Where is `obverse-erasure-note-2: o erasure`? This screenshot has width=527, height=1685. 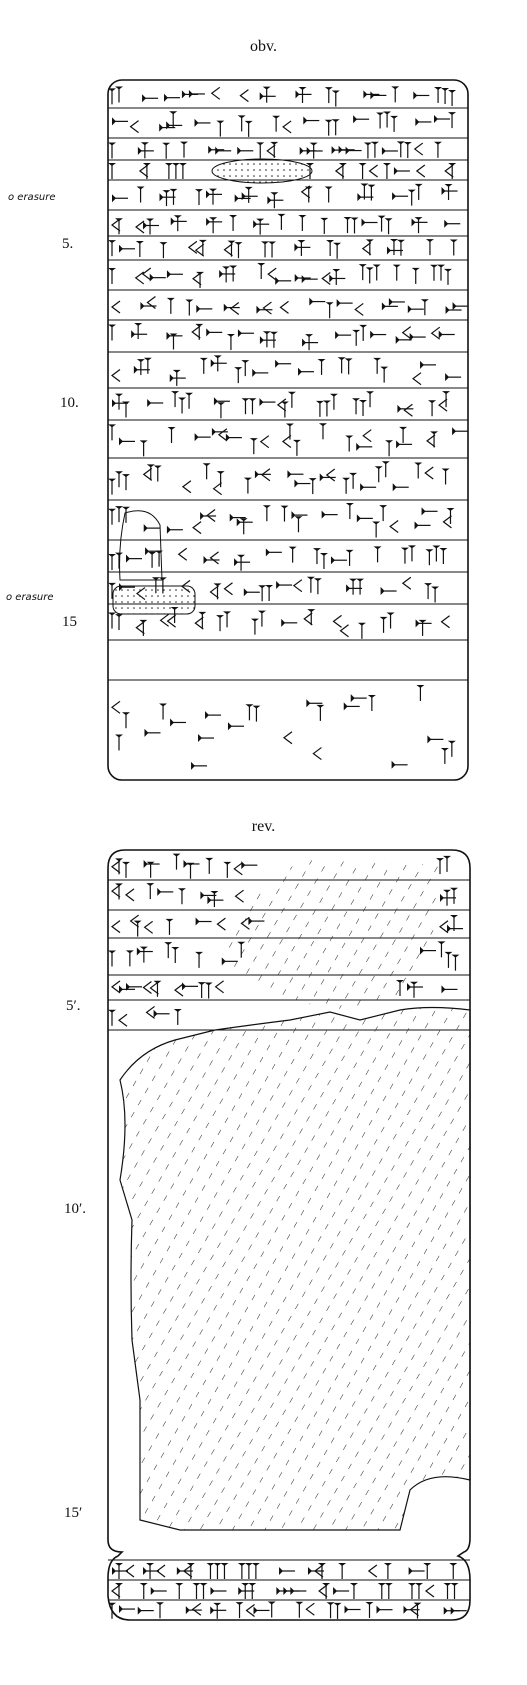
obverse-erasure-note-2: o erasure is located at coordinates (30, 597).